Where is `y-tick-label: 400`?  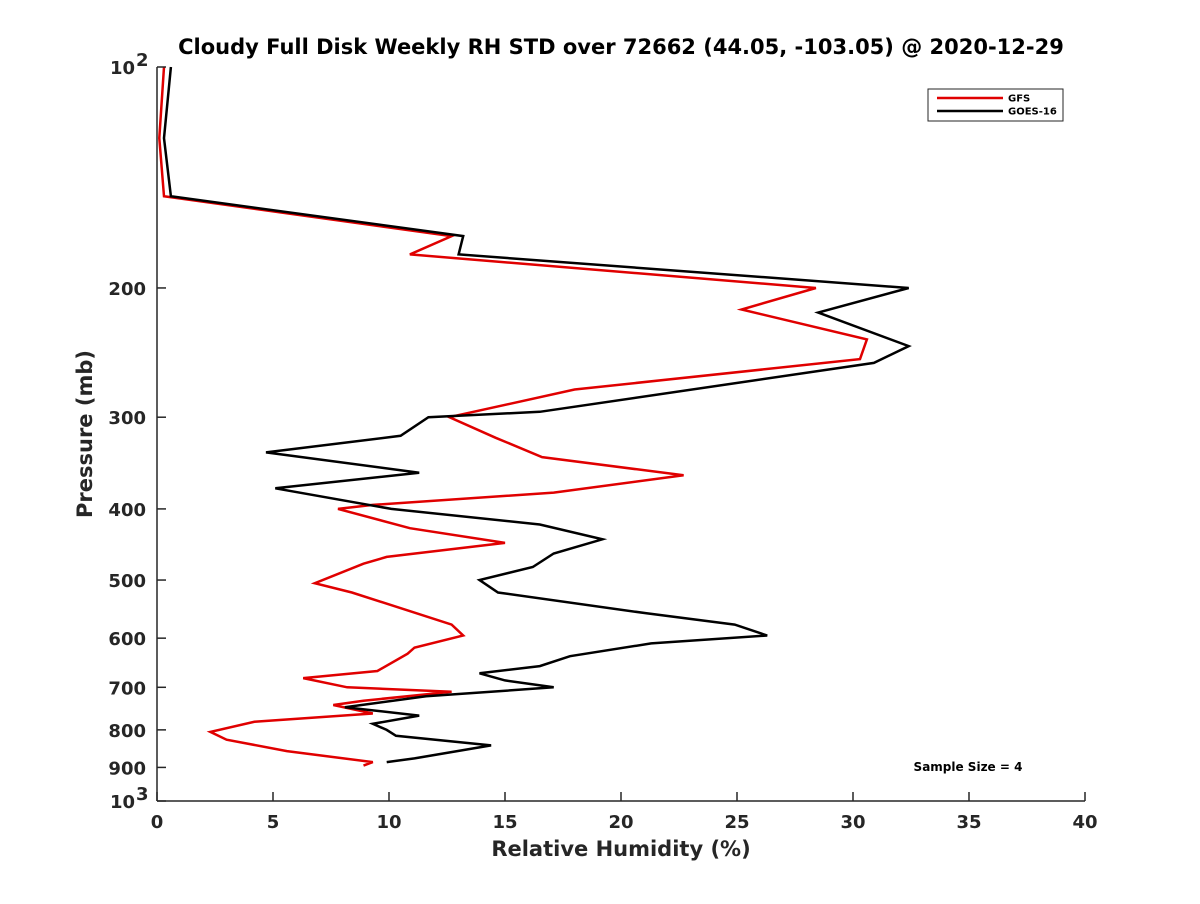
y-tick-label: 400 is located at coordinates (127, 510).